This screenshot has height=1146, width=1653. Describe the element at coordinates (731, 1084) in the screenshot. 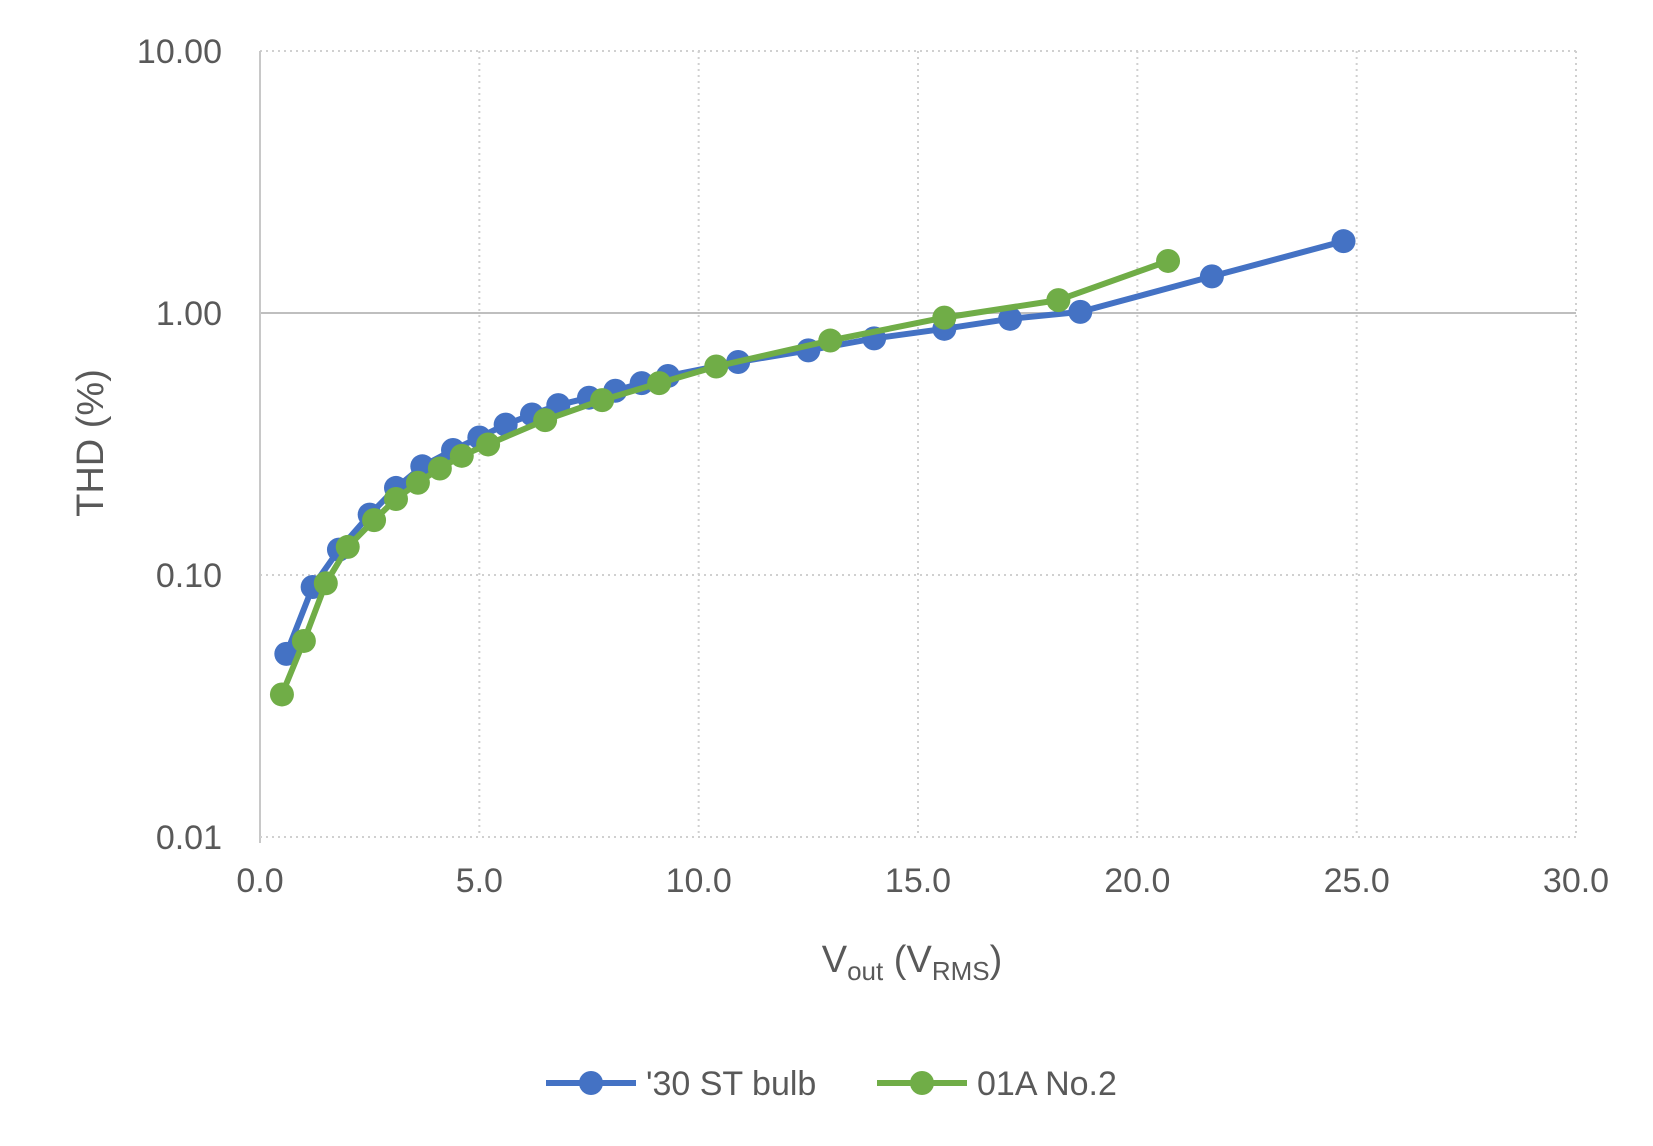

I see `legend-label: '30 ST bulb` at that location.